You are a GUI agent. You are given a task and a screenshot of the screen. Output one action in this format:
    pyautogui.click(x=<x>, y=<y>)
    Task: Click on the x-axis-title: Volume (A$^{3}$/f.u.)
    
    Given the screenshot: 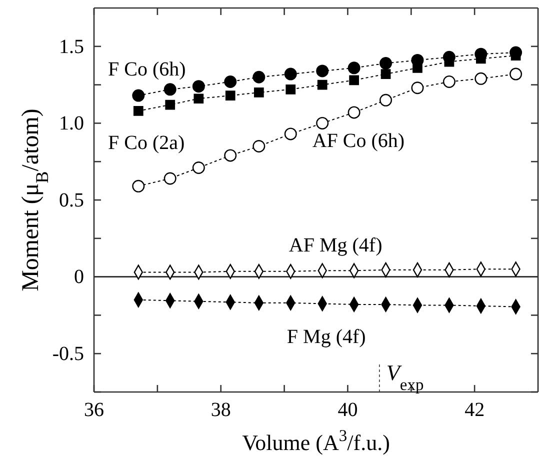 What is the action you would take?
    pyautogui.click(x=316, y=440)
    